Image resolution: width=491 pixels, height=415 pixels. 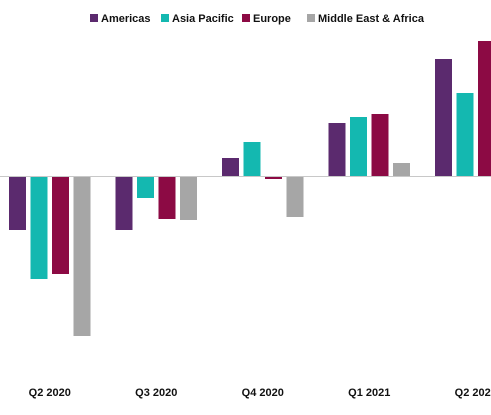 I want to click on bar-americas-q2-2020, so click(x=17, y=203).